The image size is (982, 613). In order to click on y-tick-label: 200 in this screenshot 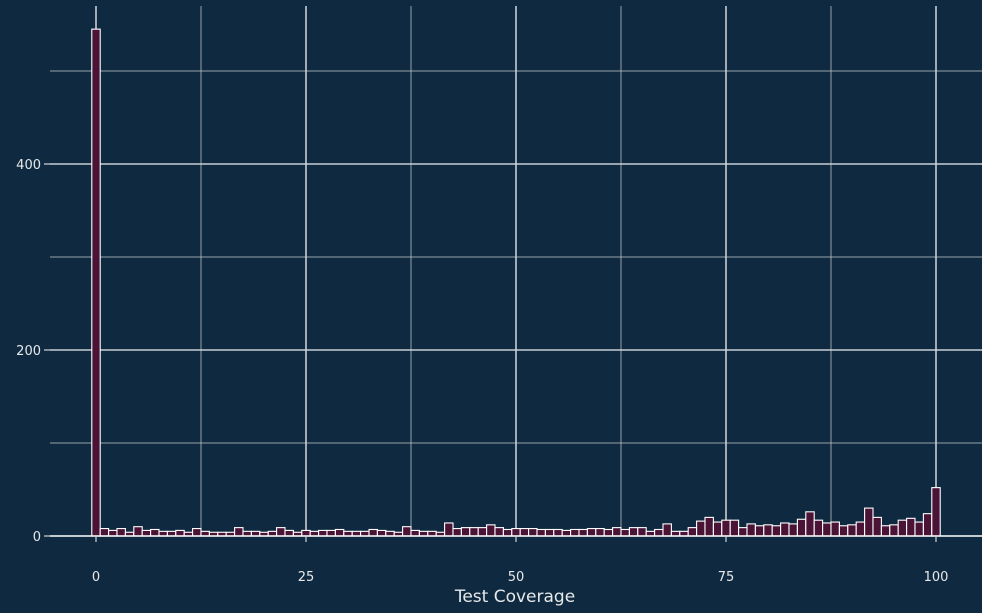, I will do `click(28, 351)`.